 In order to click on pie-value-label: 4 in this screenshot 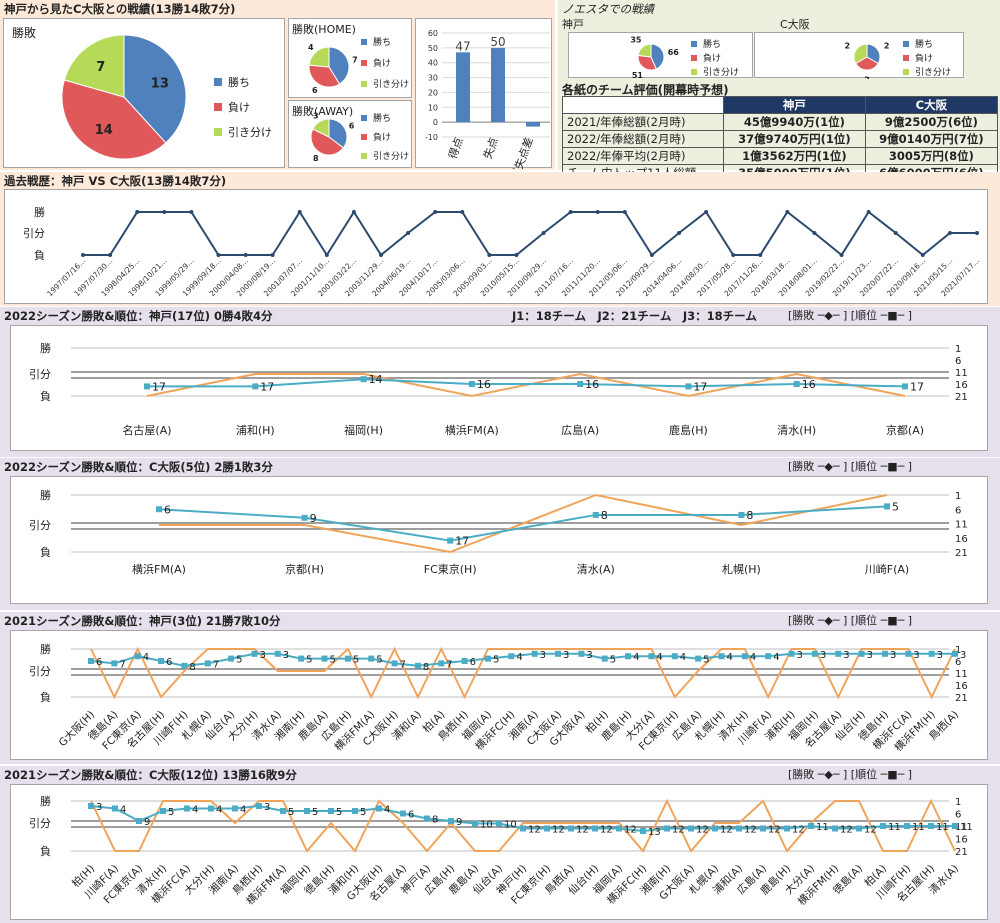, I will do `click(311, 47)`.